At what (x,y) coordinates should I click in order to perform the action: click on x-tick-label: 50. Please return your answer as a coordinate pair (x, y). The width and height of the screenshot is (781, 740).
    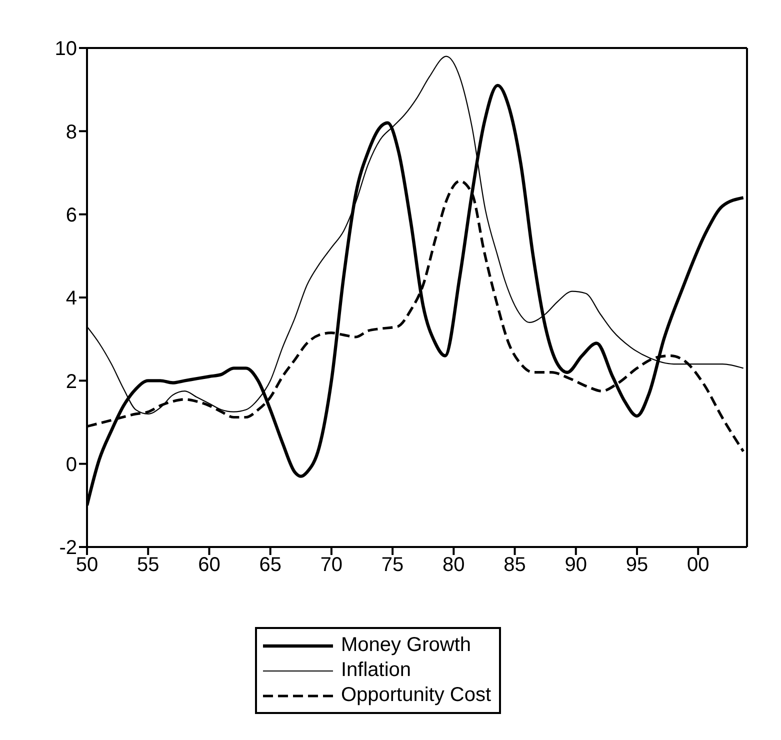
    Looking at the image, I should click on (87, 565).